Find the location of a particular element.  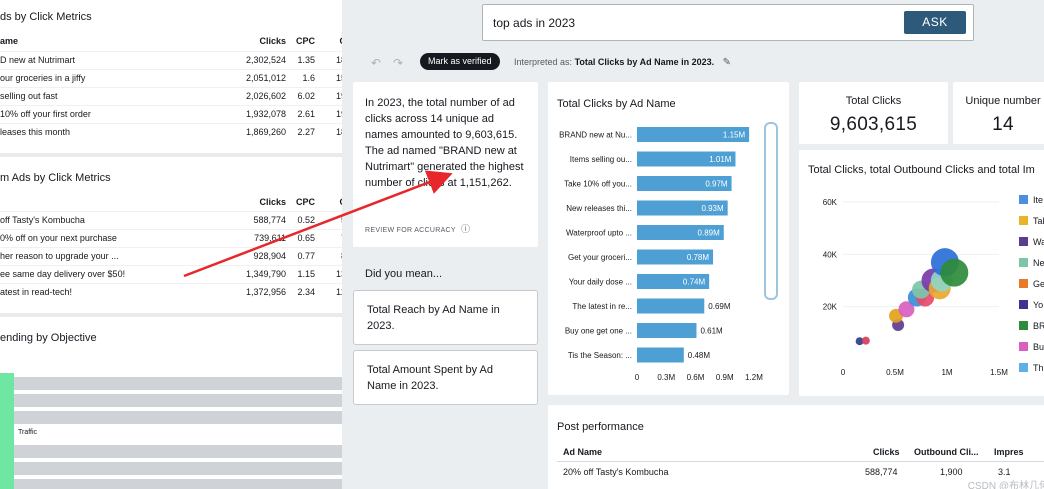

ask-button: ASK is located at coordinates (935, 22).